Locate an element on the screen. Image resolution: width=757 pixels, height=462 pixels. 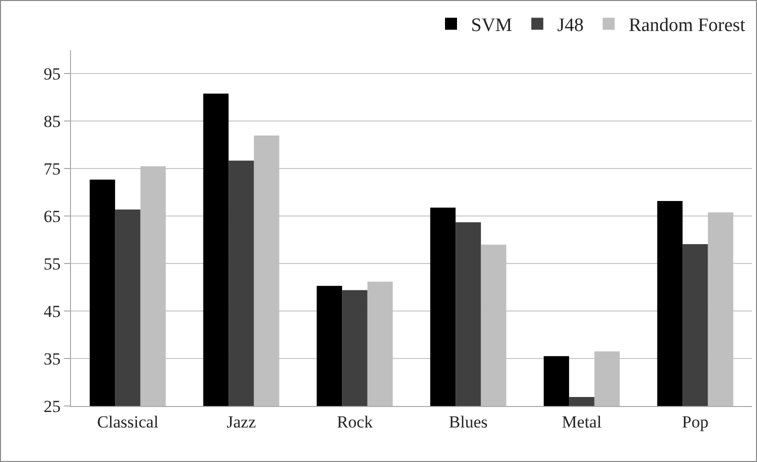
x-tick-label: Blues is located at coordinates (468, 422).